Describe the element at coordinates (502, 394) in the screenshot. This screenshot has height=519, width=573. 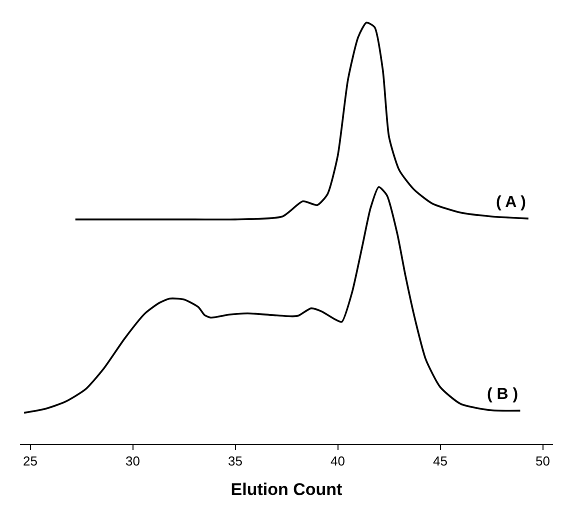
I see `series-label: ( B )` at that location.